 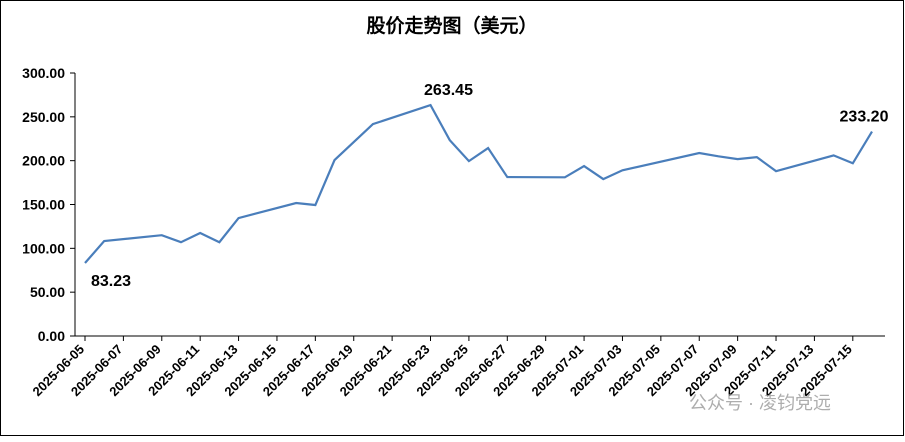 I want to click on data-label: 83.23, so click(x=111, y=281).